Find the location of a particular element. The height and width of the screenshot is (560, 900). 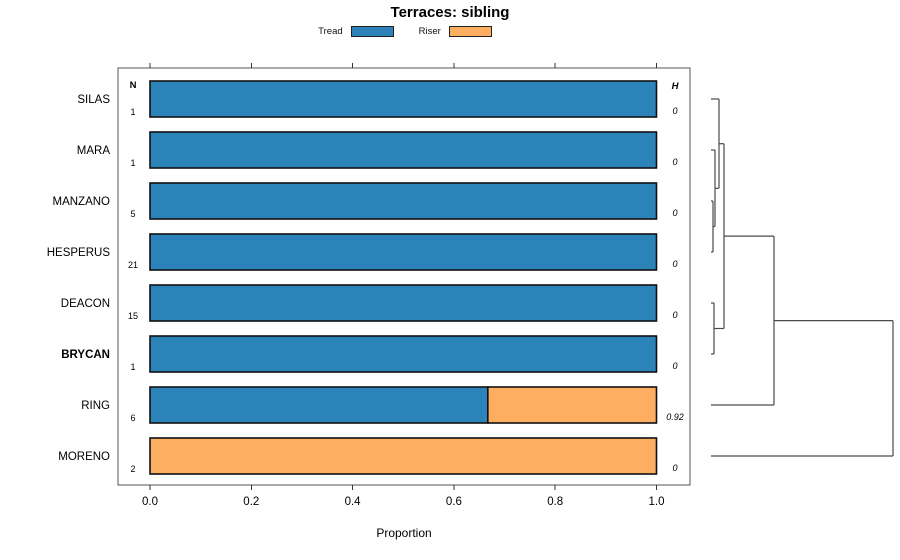

n-value-manzano: 5 is located at coordinates (132, 214).